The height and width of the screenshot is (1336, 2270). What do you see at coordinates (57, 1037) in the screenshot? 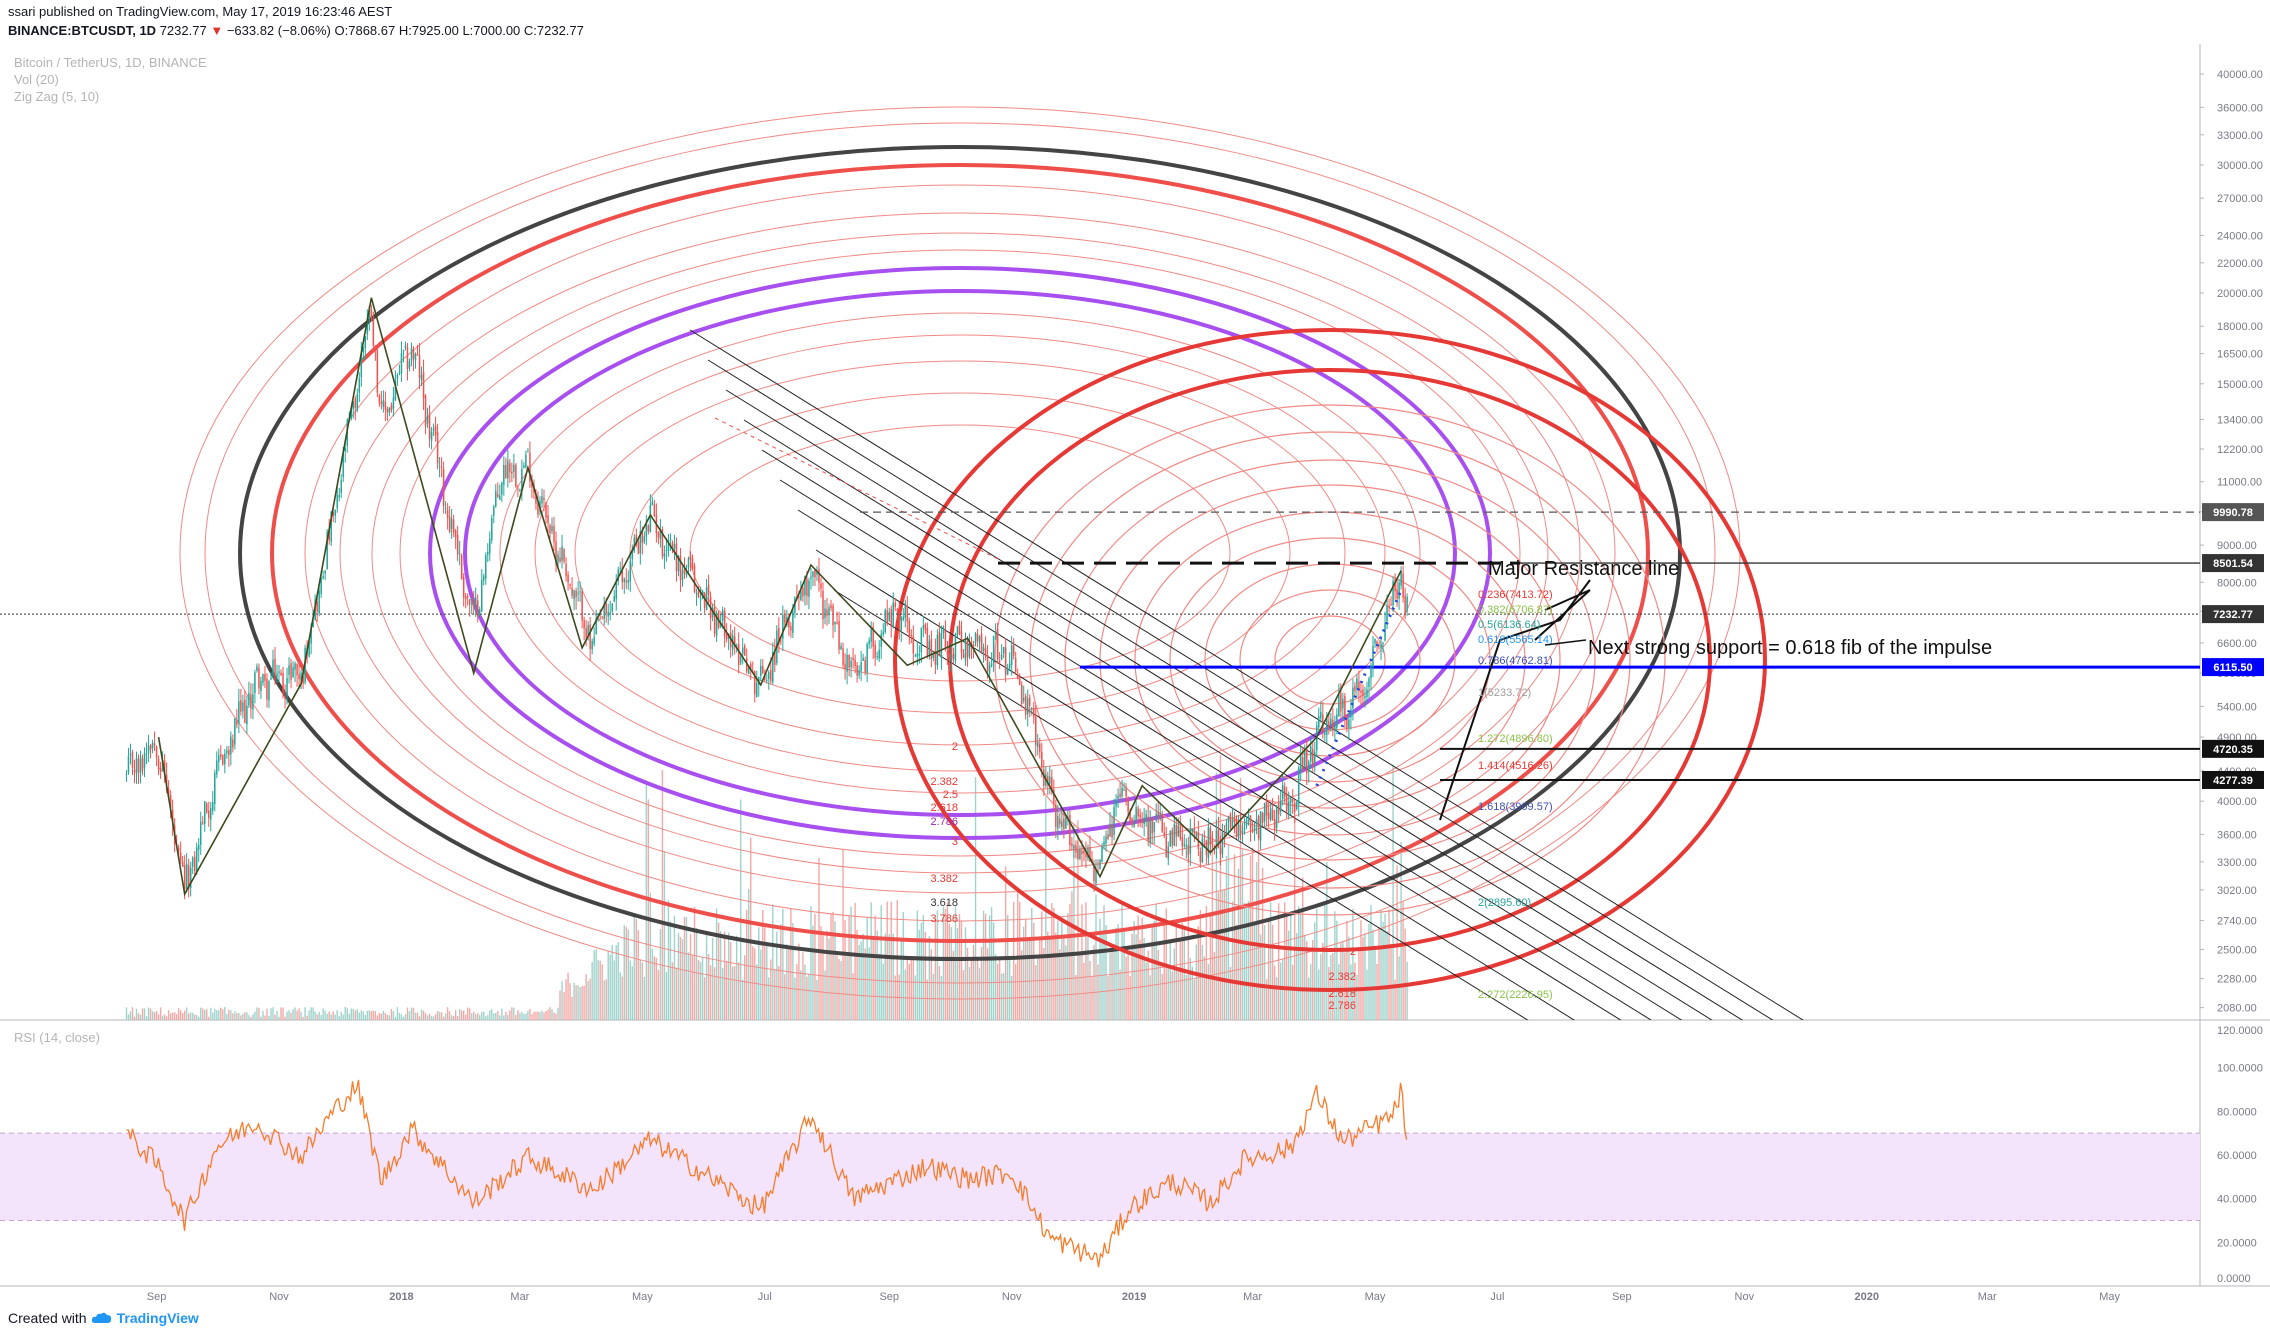
I see `rsi-legend: RSI (14, close)` at bounding box center [57, 1037].